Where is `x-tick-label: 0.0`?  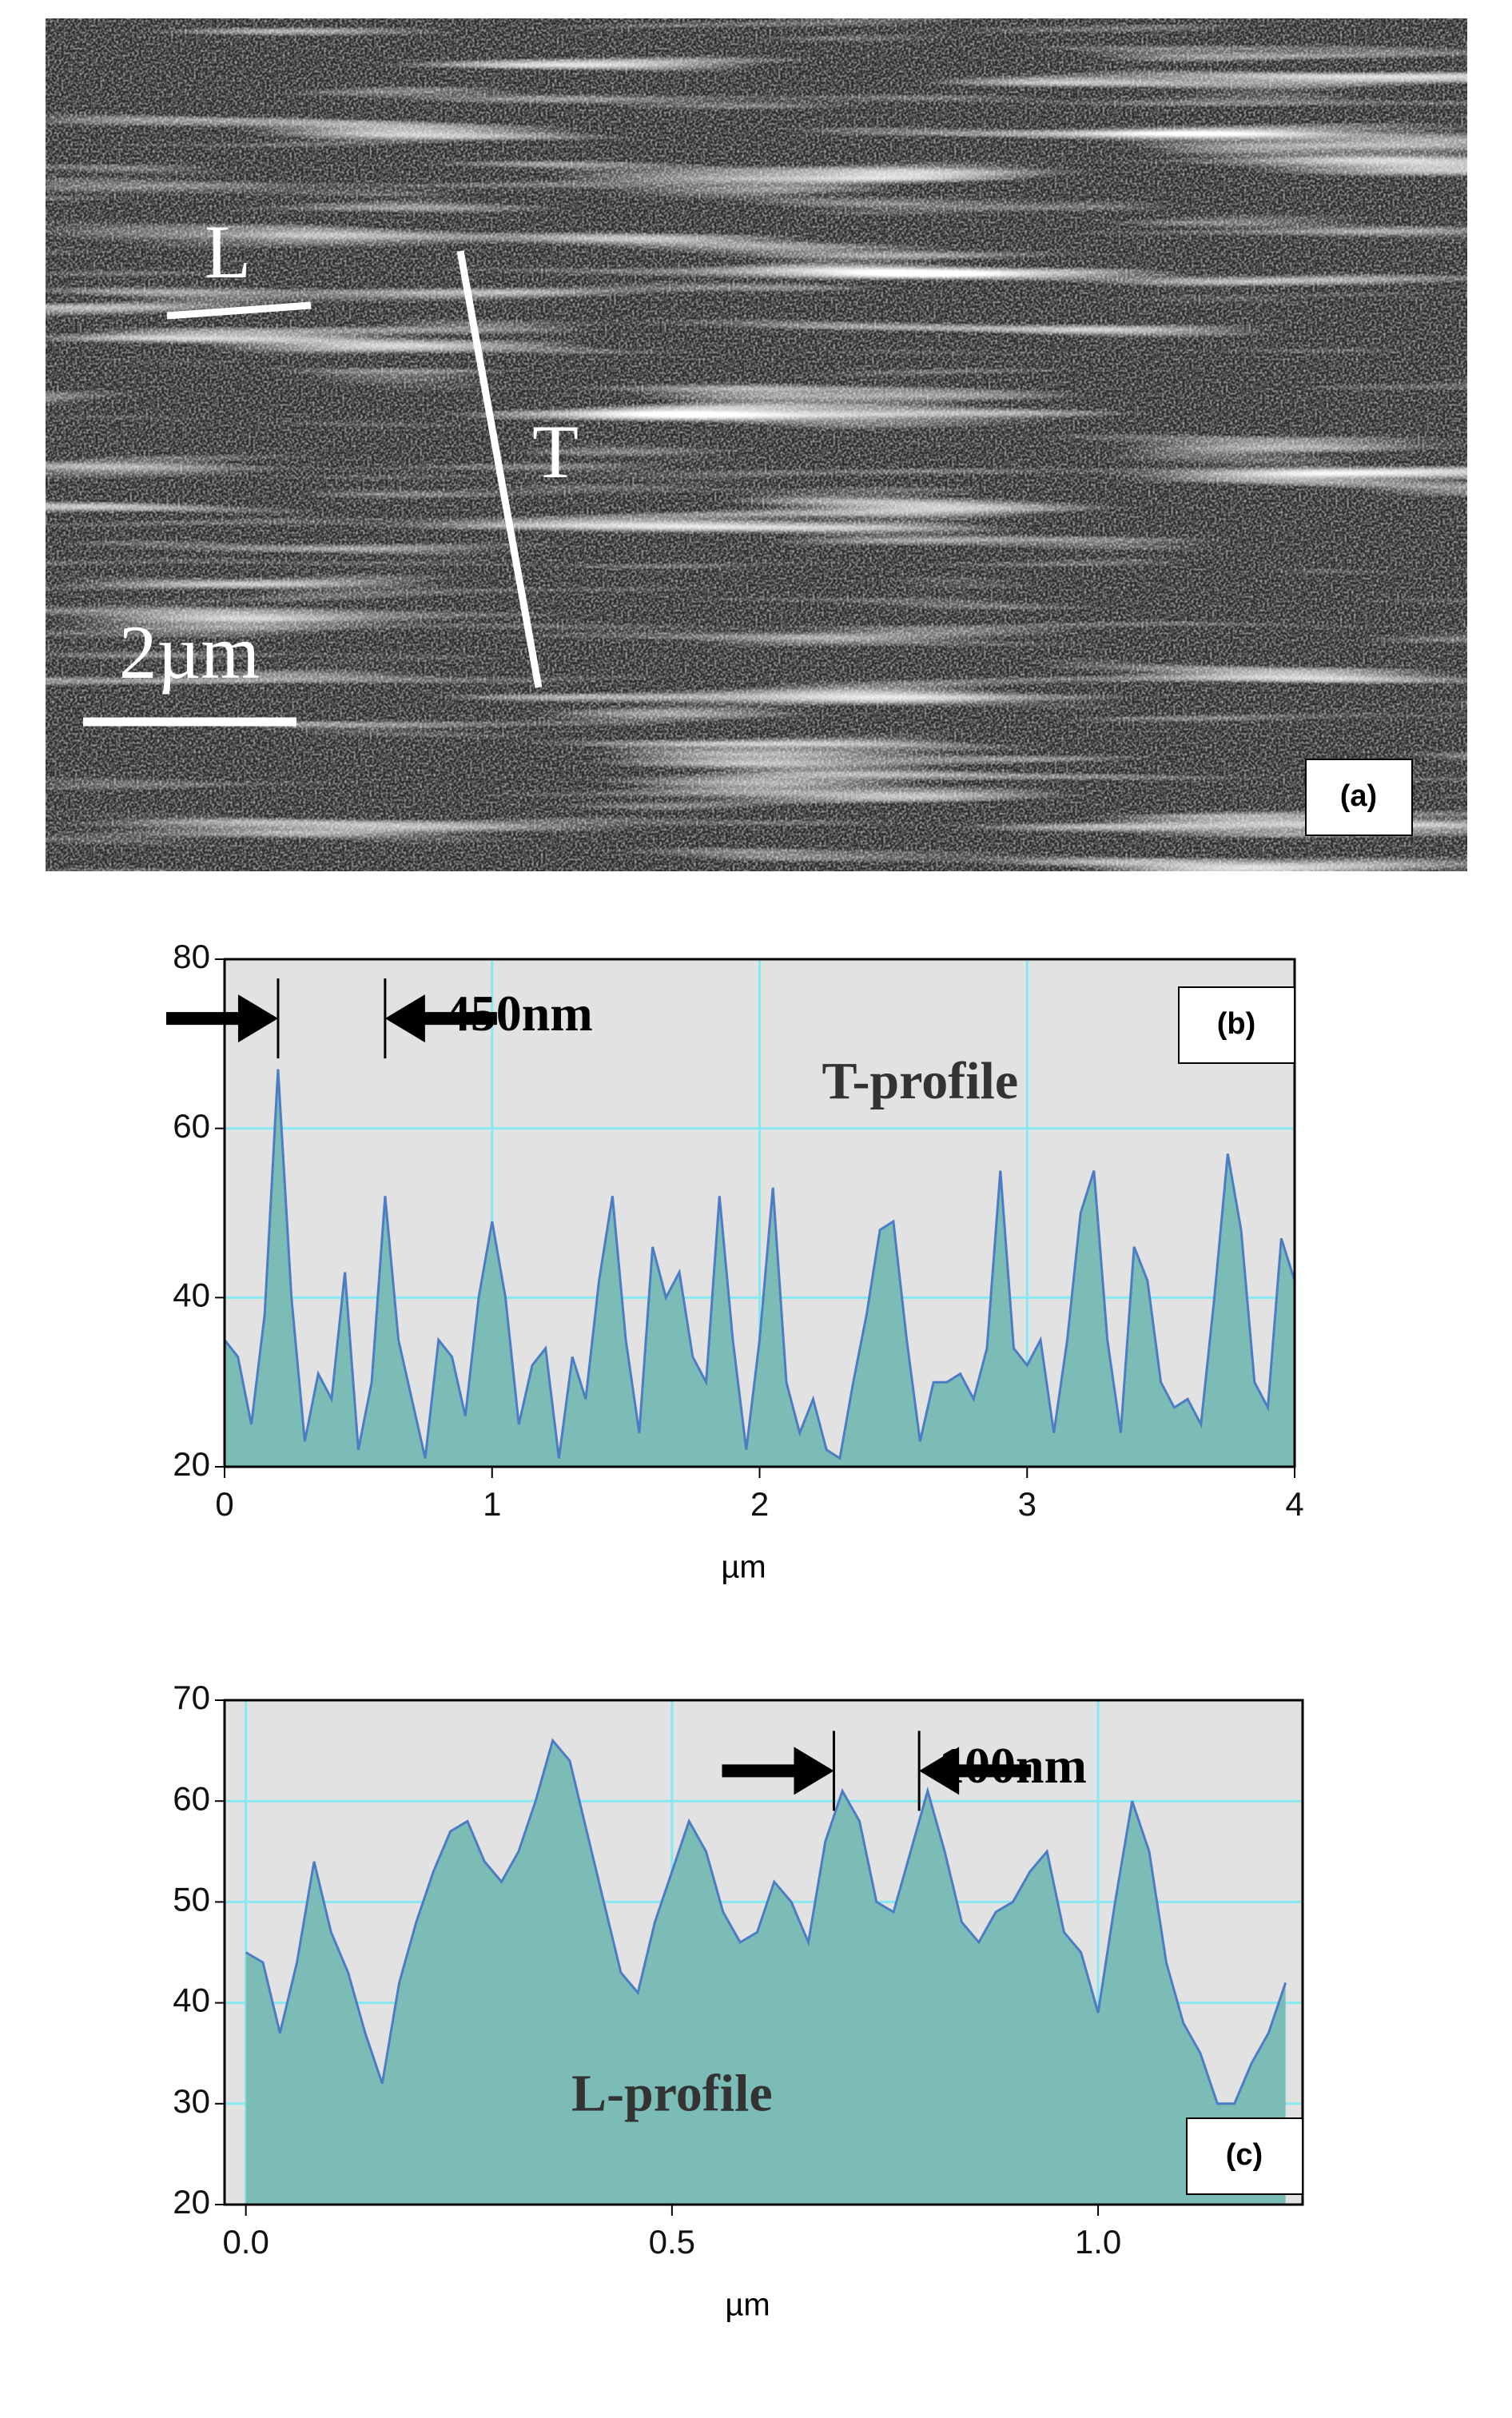 x-tick-label: 0.0 is located at coordinates (245, 2242).